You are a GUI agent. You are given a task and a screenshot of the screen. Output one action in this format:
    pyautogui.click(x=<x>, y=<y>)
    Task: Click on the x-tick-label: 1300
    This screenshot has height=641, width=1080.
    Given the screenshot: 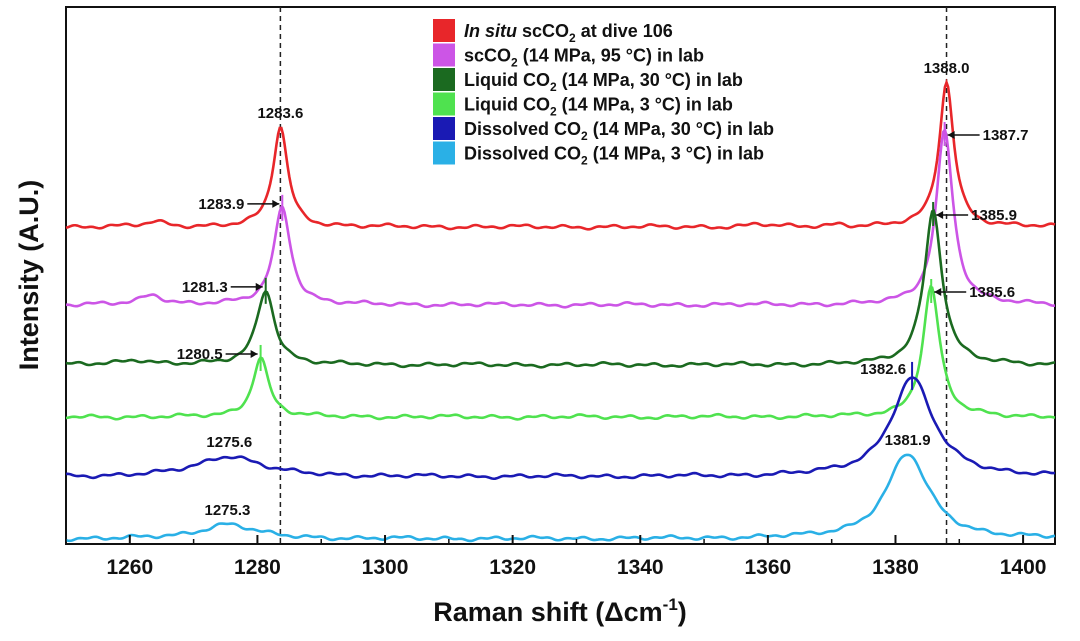 What is the action you would take?
    pyautogui.click(x=385, y=567)
    